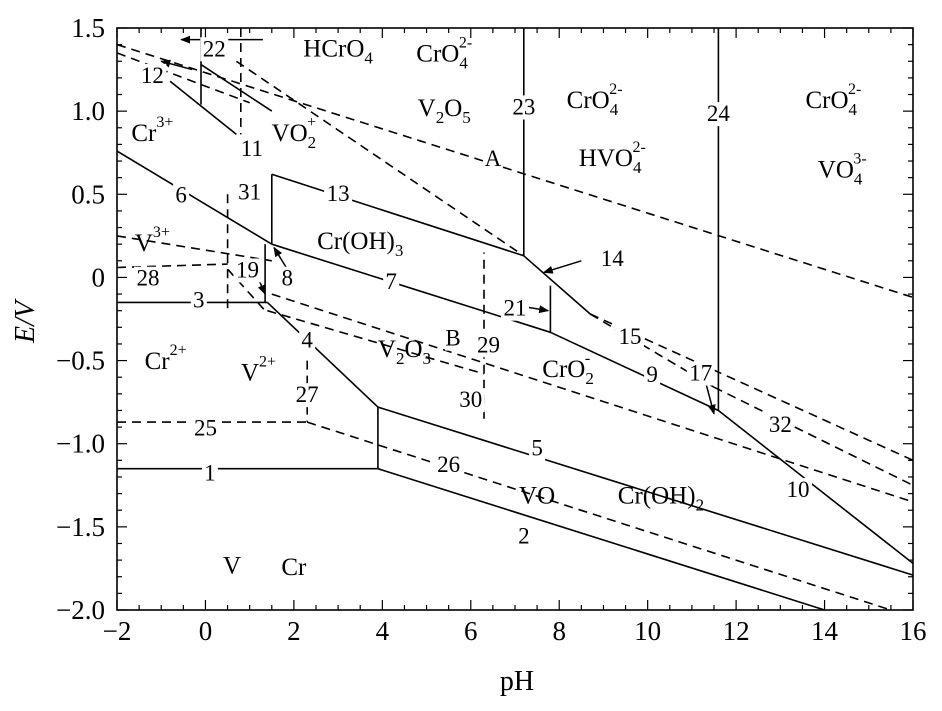 The height and width of the screenshot is (711, 942). What do you see at coordinates (444, 53) in the screenshot?
I see `region-label: CrO42-` at bounding box center [444, 53].